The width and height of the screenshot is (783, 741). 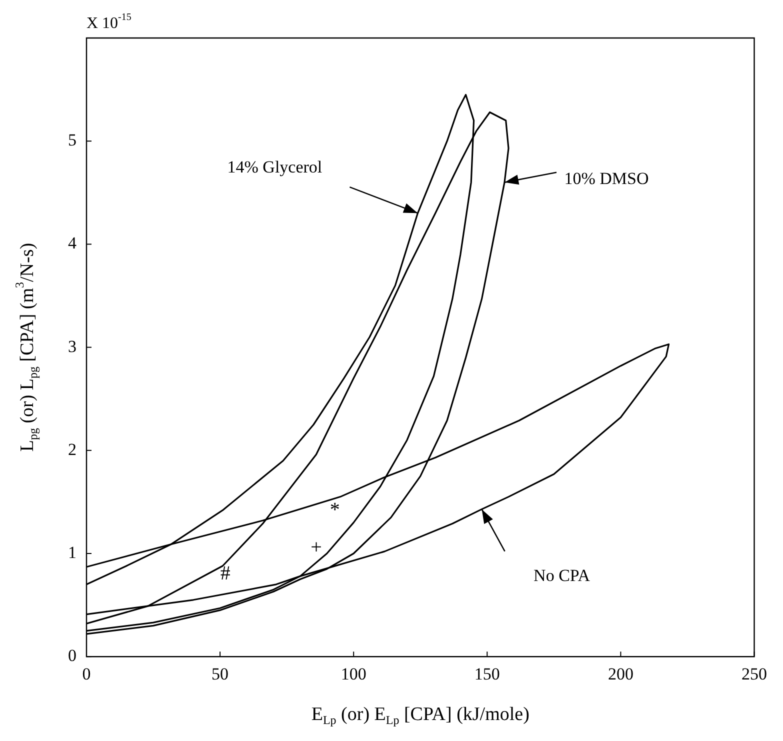 What do you see at coordinates (487, 674) in the screenshot?
I see `x-tick-label: 150` at bounding box center [487, 674].